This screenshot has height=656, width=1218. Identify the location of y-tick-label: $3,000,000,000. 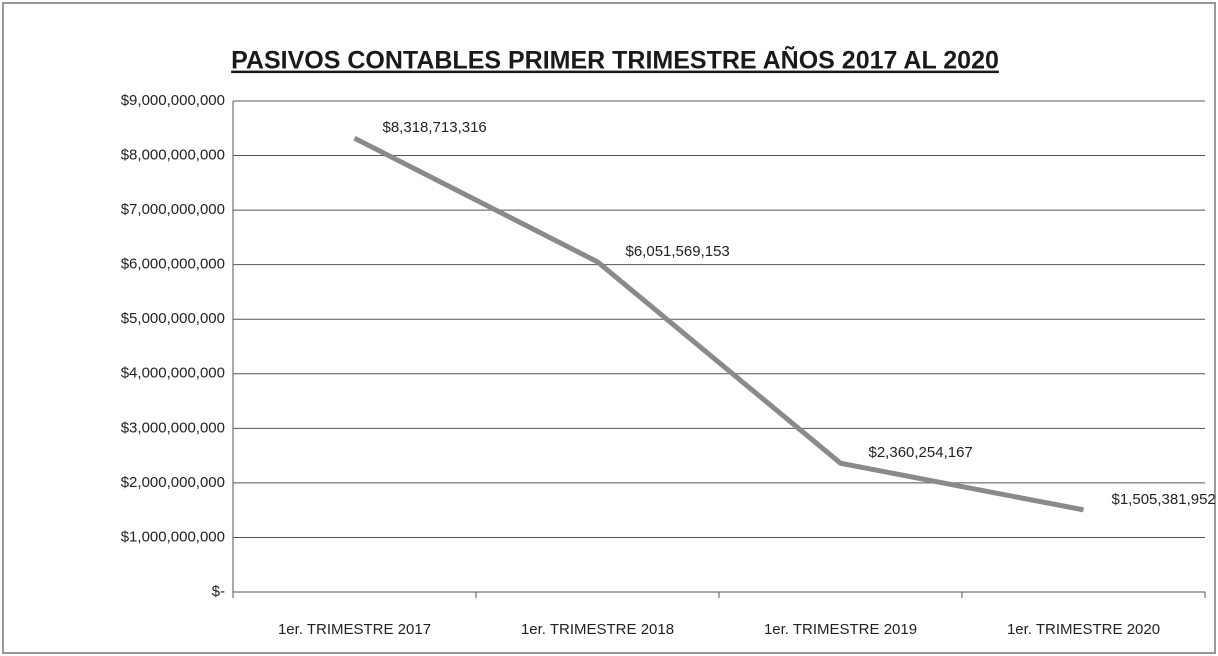
(173, 427).